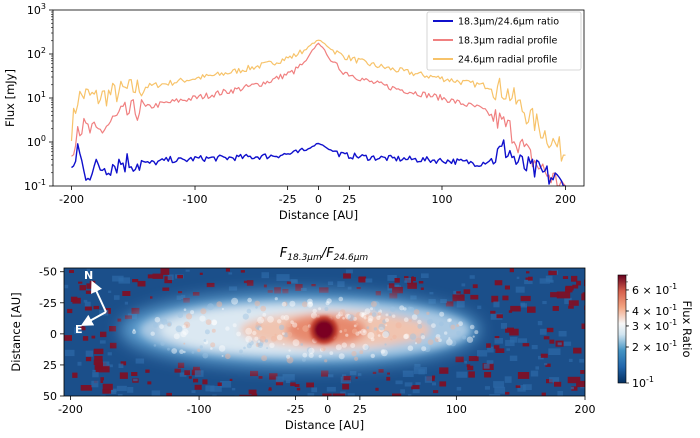 This screenshot has width=700, height=438. What do you see at coordinates (324, 254) in the screenshot?
I see `map-title: F18.3μm/F24.6μm` at bounding box center [324, 254].